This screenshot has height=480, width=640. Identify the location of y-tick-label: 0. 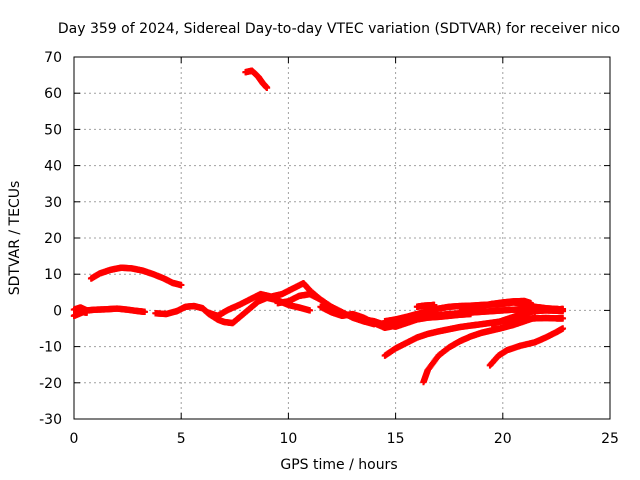
(57, 311).